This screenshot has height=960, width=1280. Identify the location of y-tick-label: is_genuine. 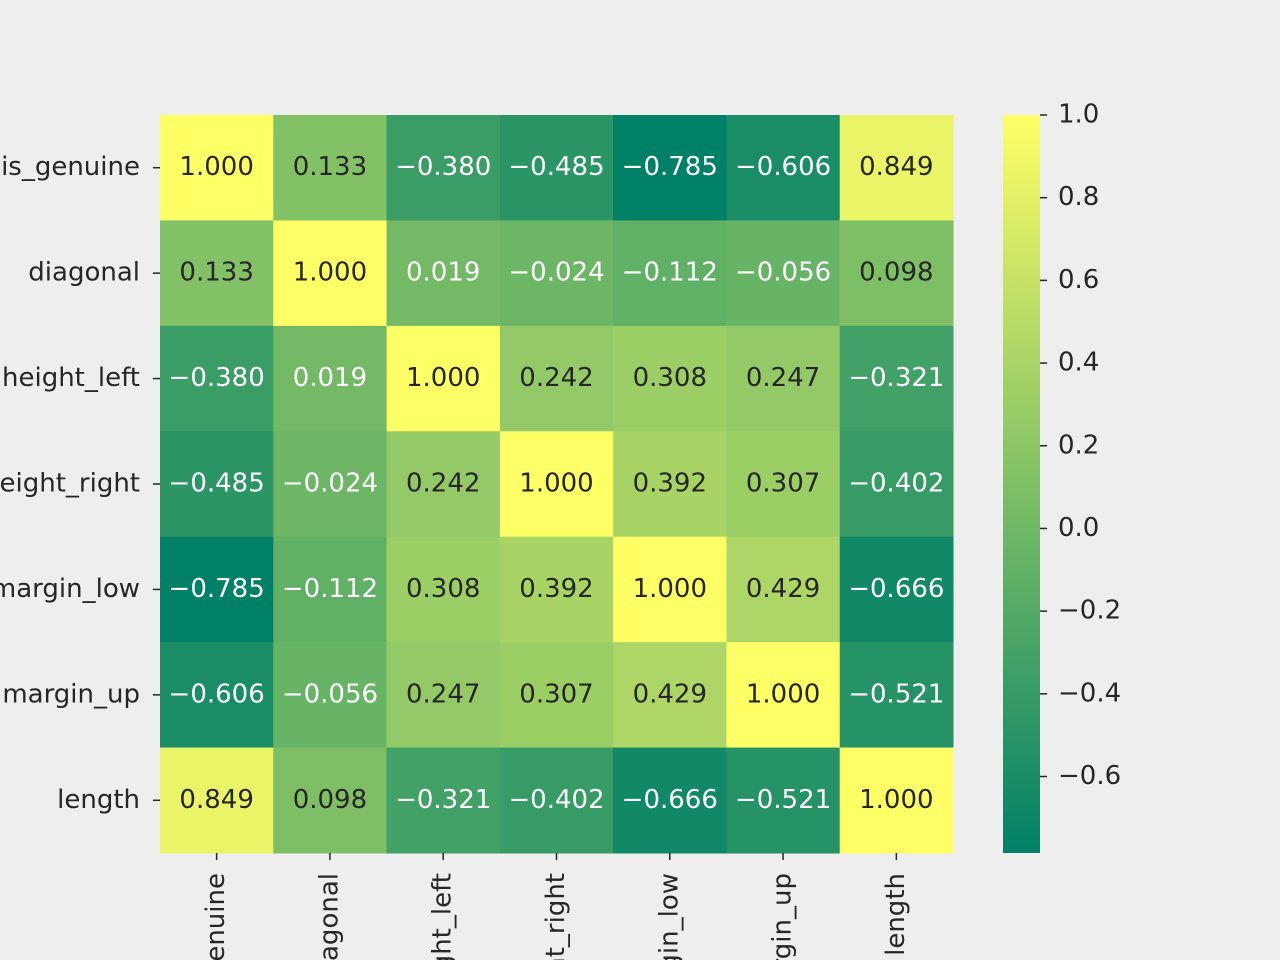
(70, 167).